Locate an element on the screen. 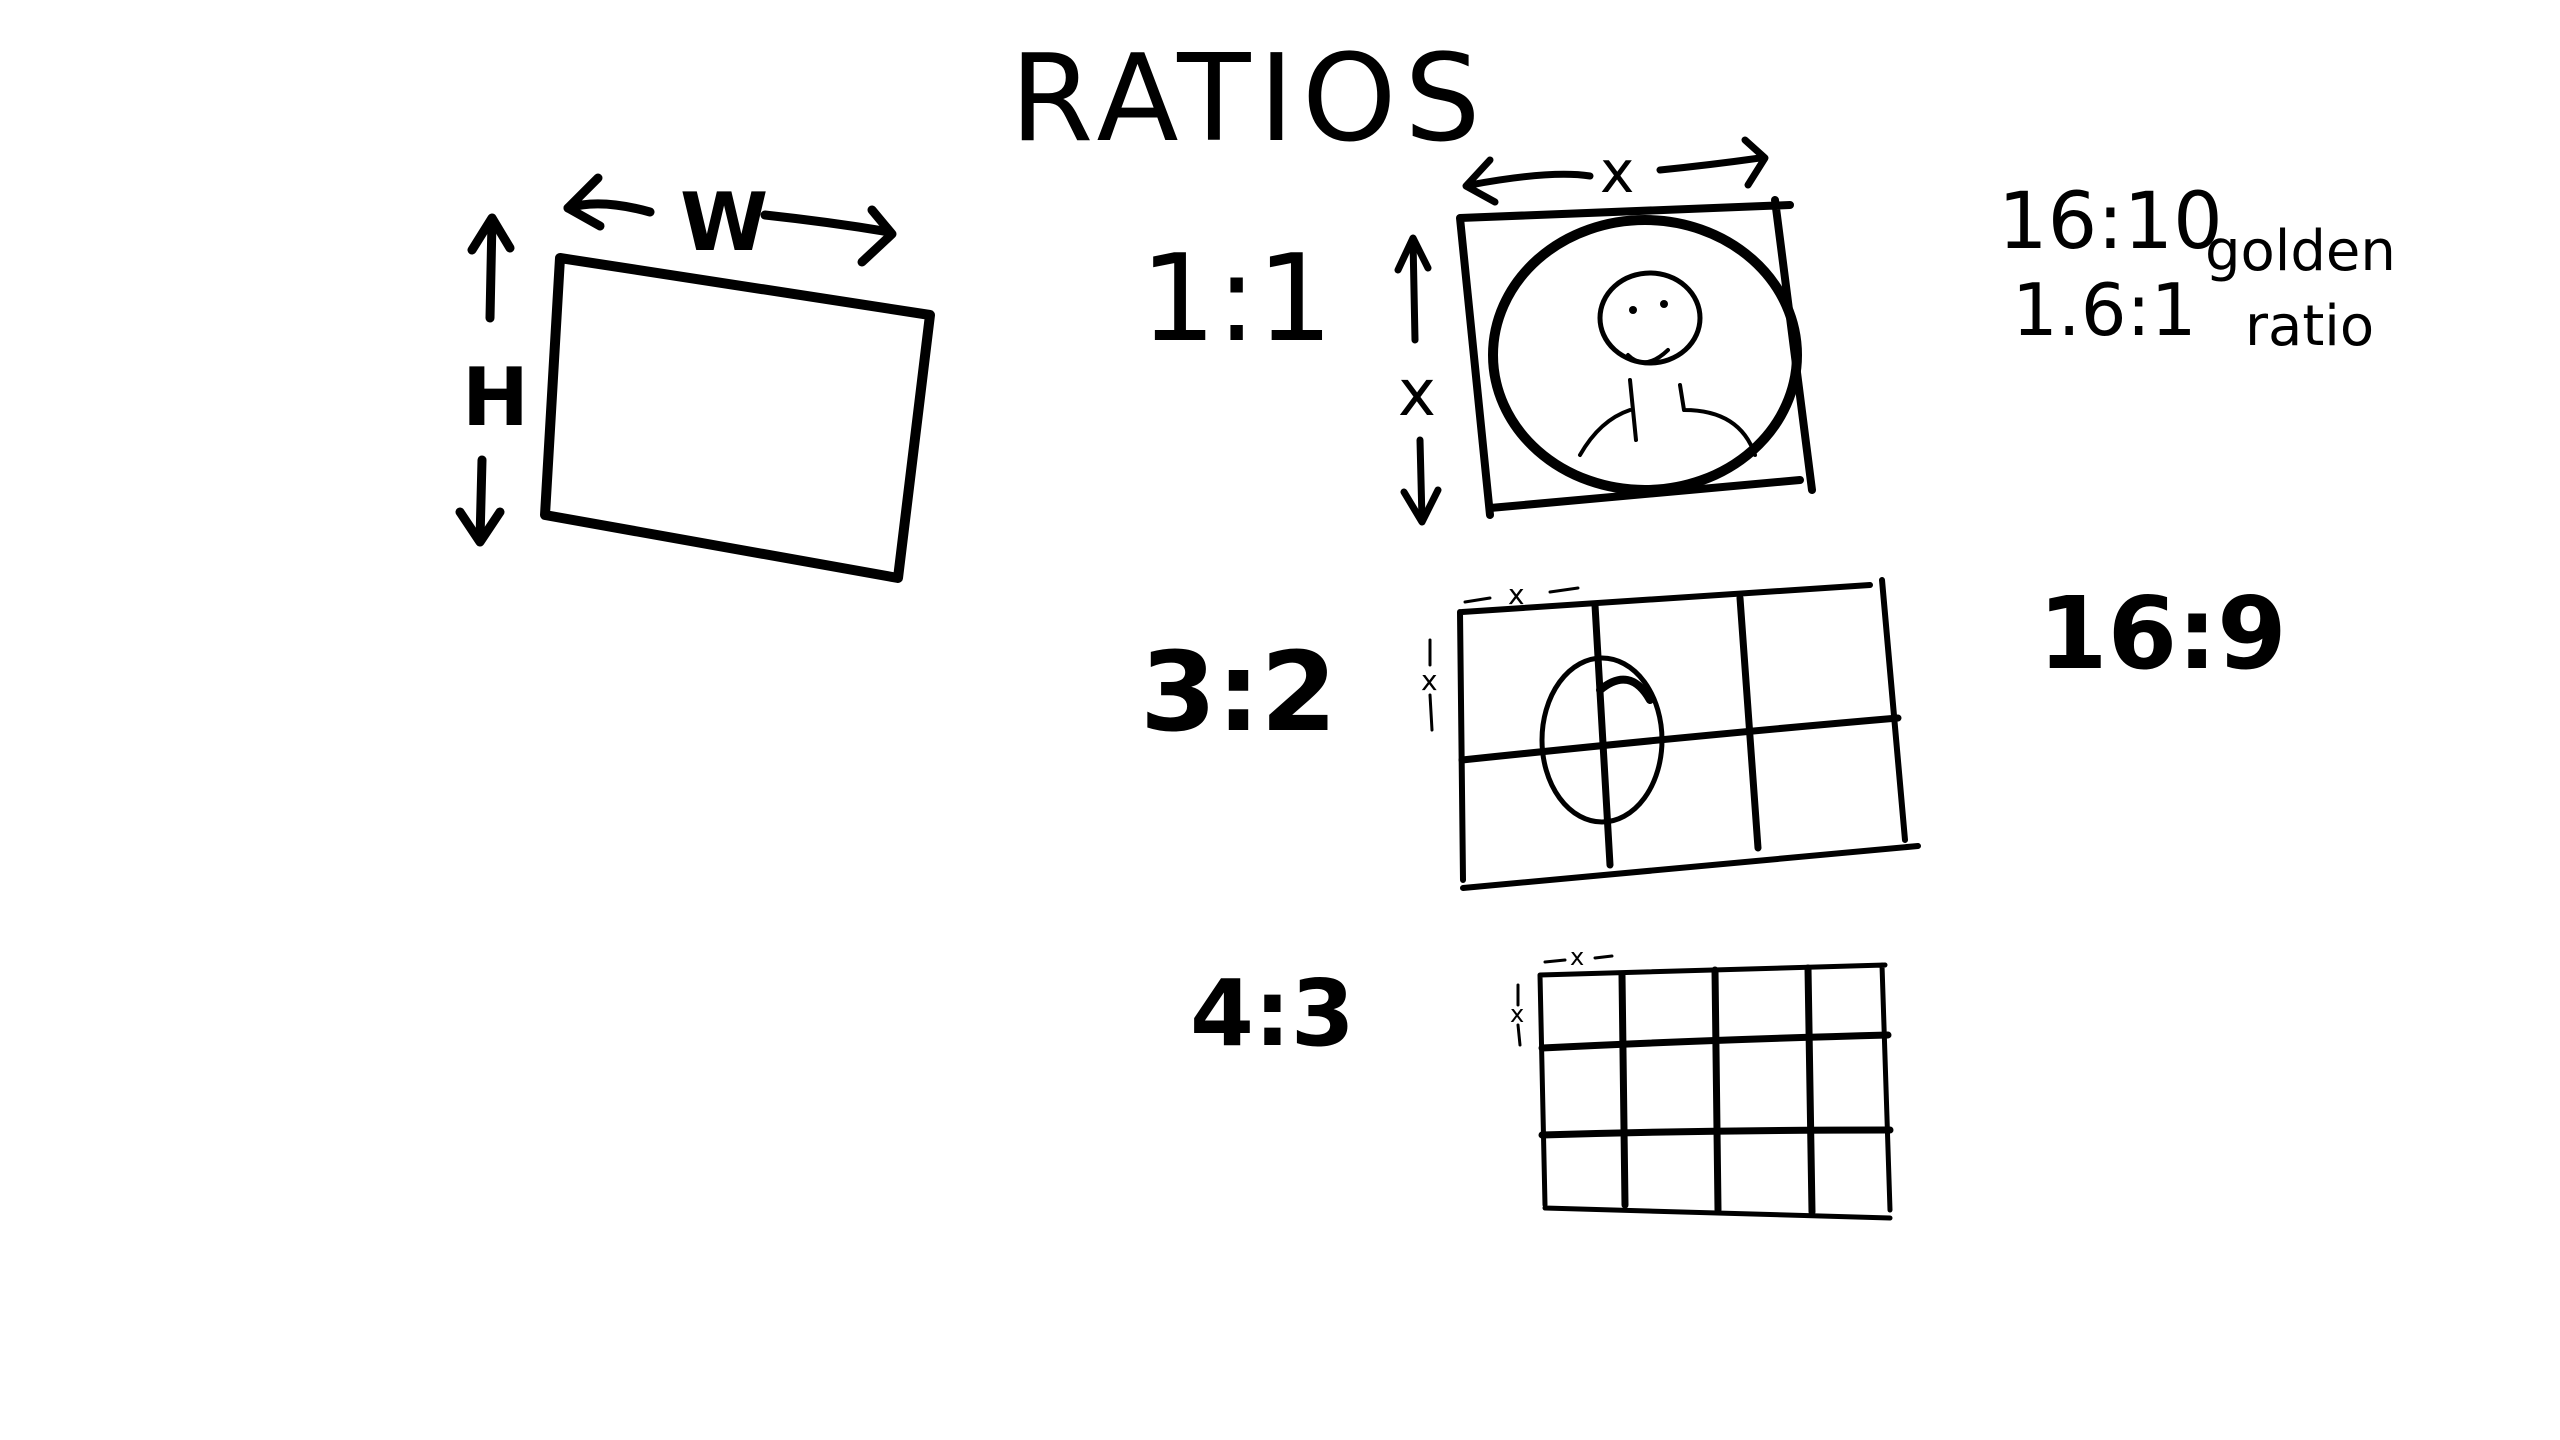 The height and width of the screenshot is (1440, 2560). top-dimension-arrow is located at coordinates (1615, 171).